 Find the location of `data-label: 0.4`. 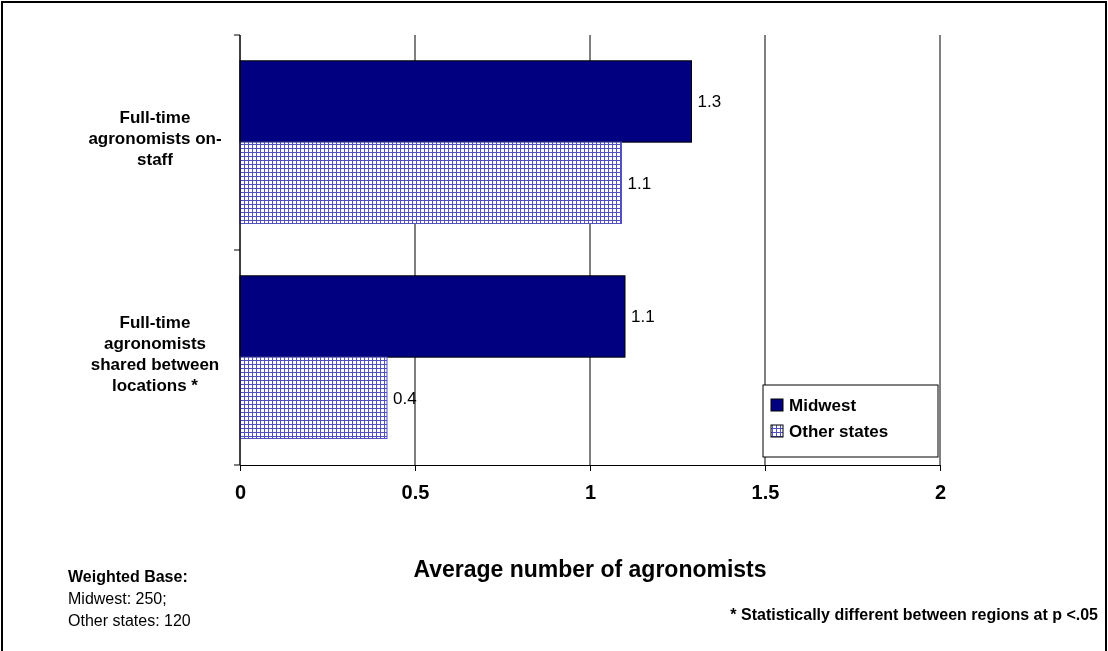

data-label: 0.4 is located at coordinates (405, 398).